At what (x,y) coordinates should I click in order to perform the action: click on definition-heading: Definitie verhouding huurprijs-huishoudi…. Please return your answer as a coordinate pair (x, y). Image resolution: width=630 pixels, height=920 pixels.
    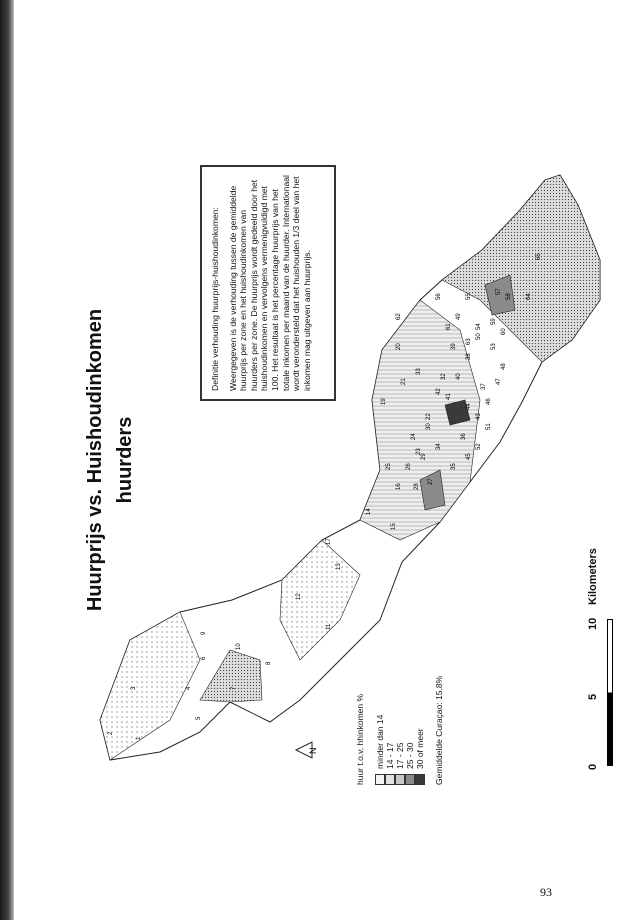
    Looking at the image, I should click on (215, 299).